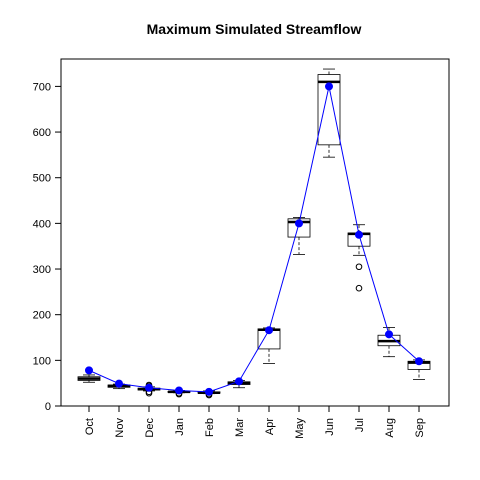  I want to click on box-jun, so click(329, 113).